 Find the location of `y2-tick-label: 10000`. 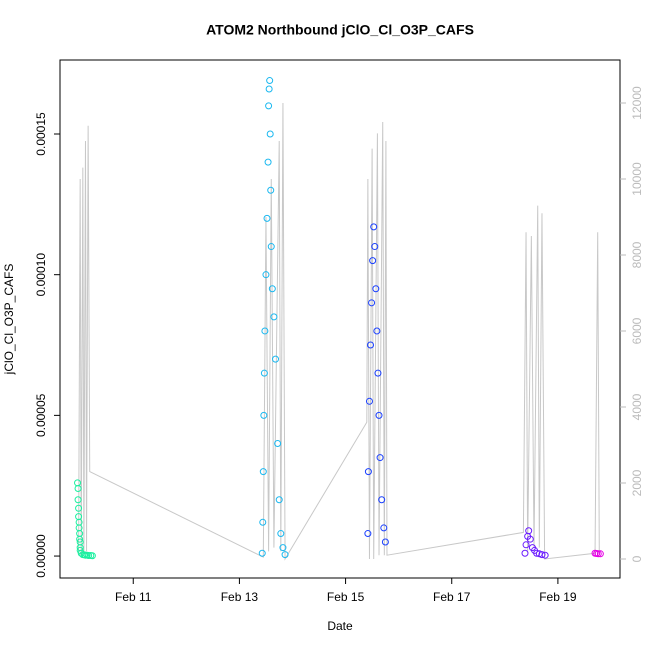

y2-tick-label: 10000 is located at coordinates (637, 179).